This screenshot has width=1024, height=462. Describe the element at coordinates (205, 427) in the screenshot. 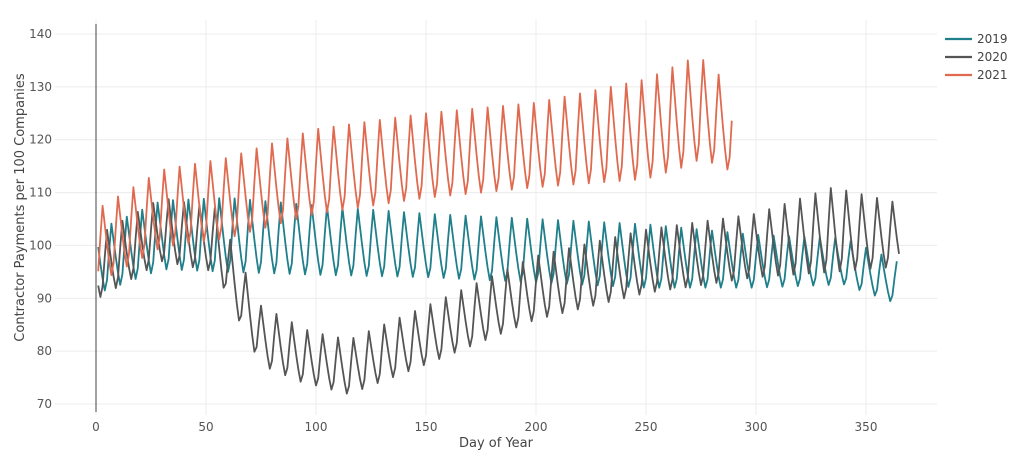

I see `x-tick-label: 50` at that location.